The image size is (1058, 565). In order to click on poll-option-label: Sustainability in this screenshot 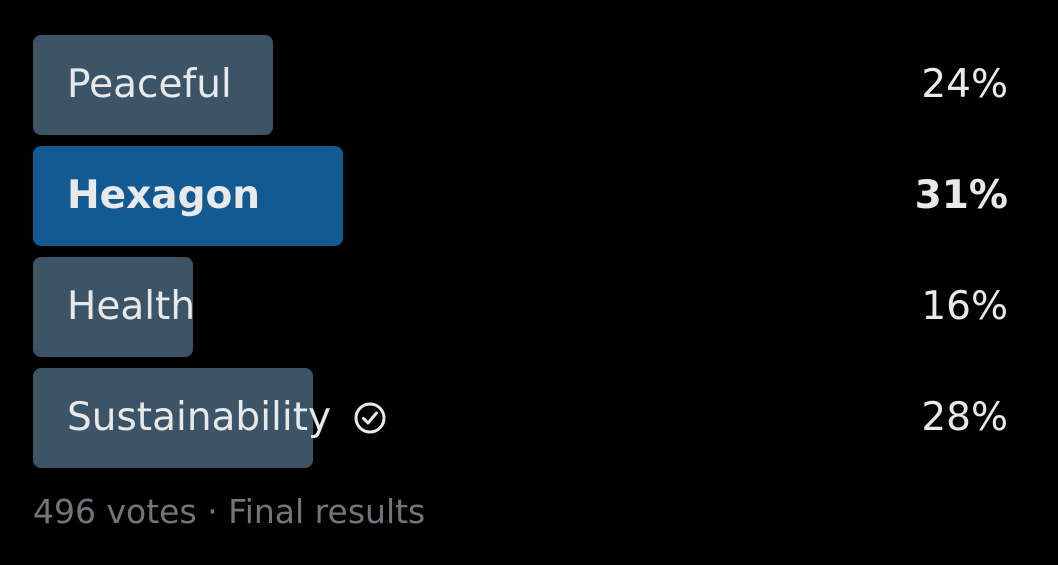, I will do `click(227, 418)`.